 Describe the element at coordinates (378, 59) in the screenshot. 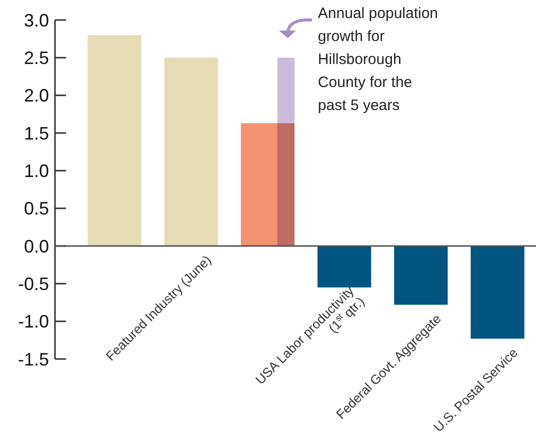

I see `annotation: Annual population growth for Hillsborough County for the past 5 years` at that location.